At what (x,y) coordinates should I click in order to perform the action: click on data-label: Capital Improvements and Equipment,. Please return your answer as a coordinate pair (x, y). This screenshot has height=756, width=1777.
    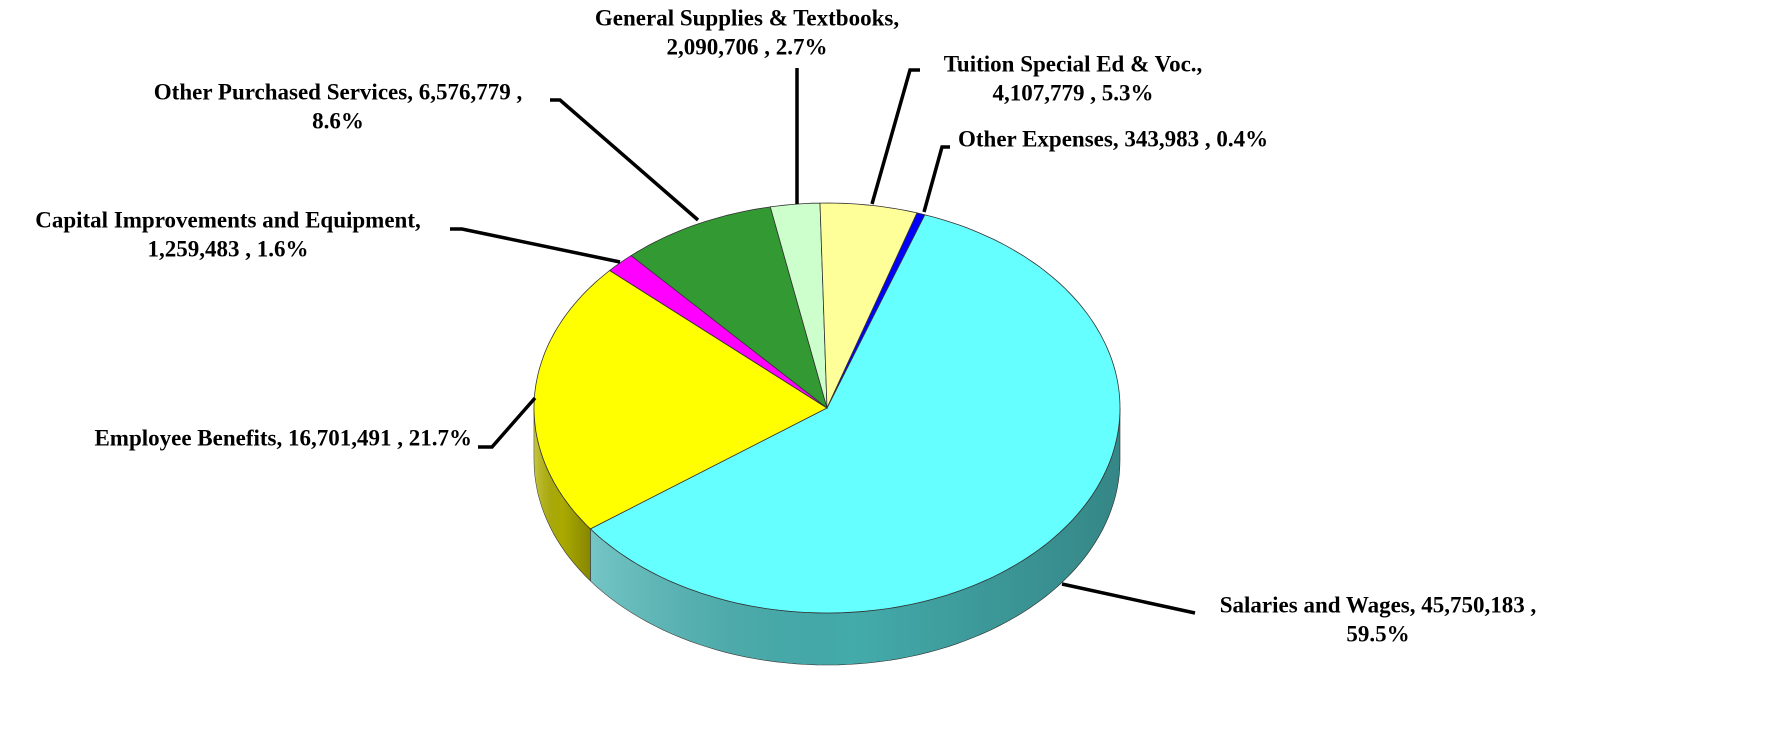
    Looking at the image, I should click on (228, 219).